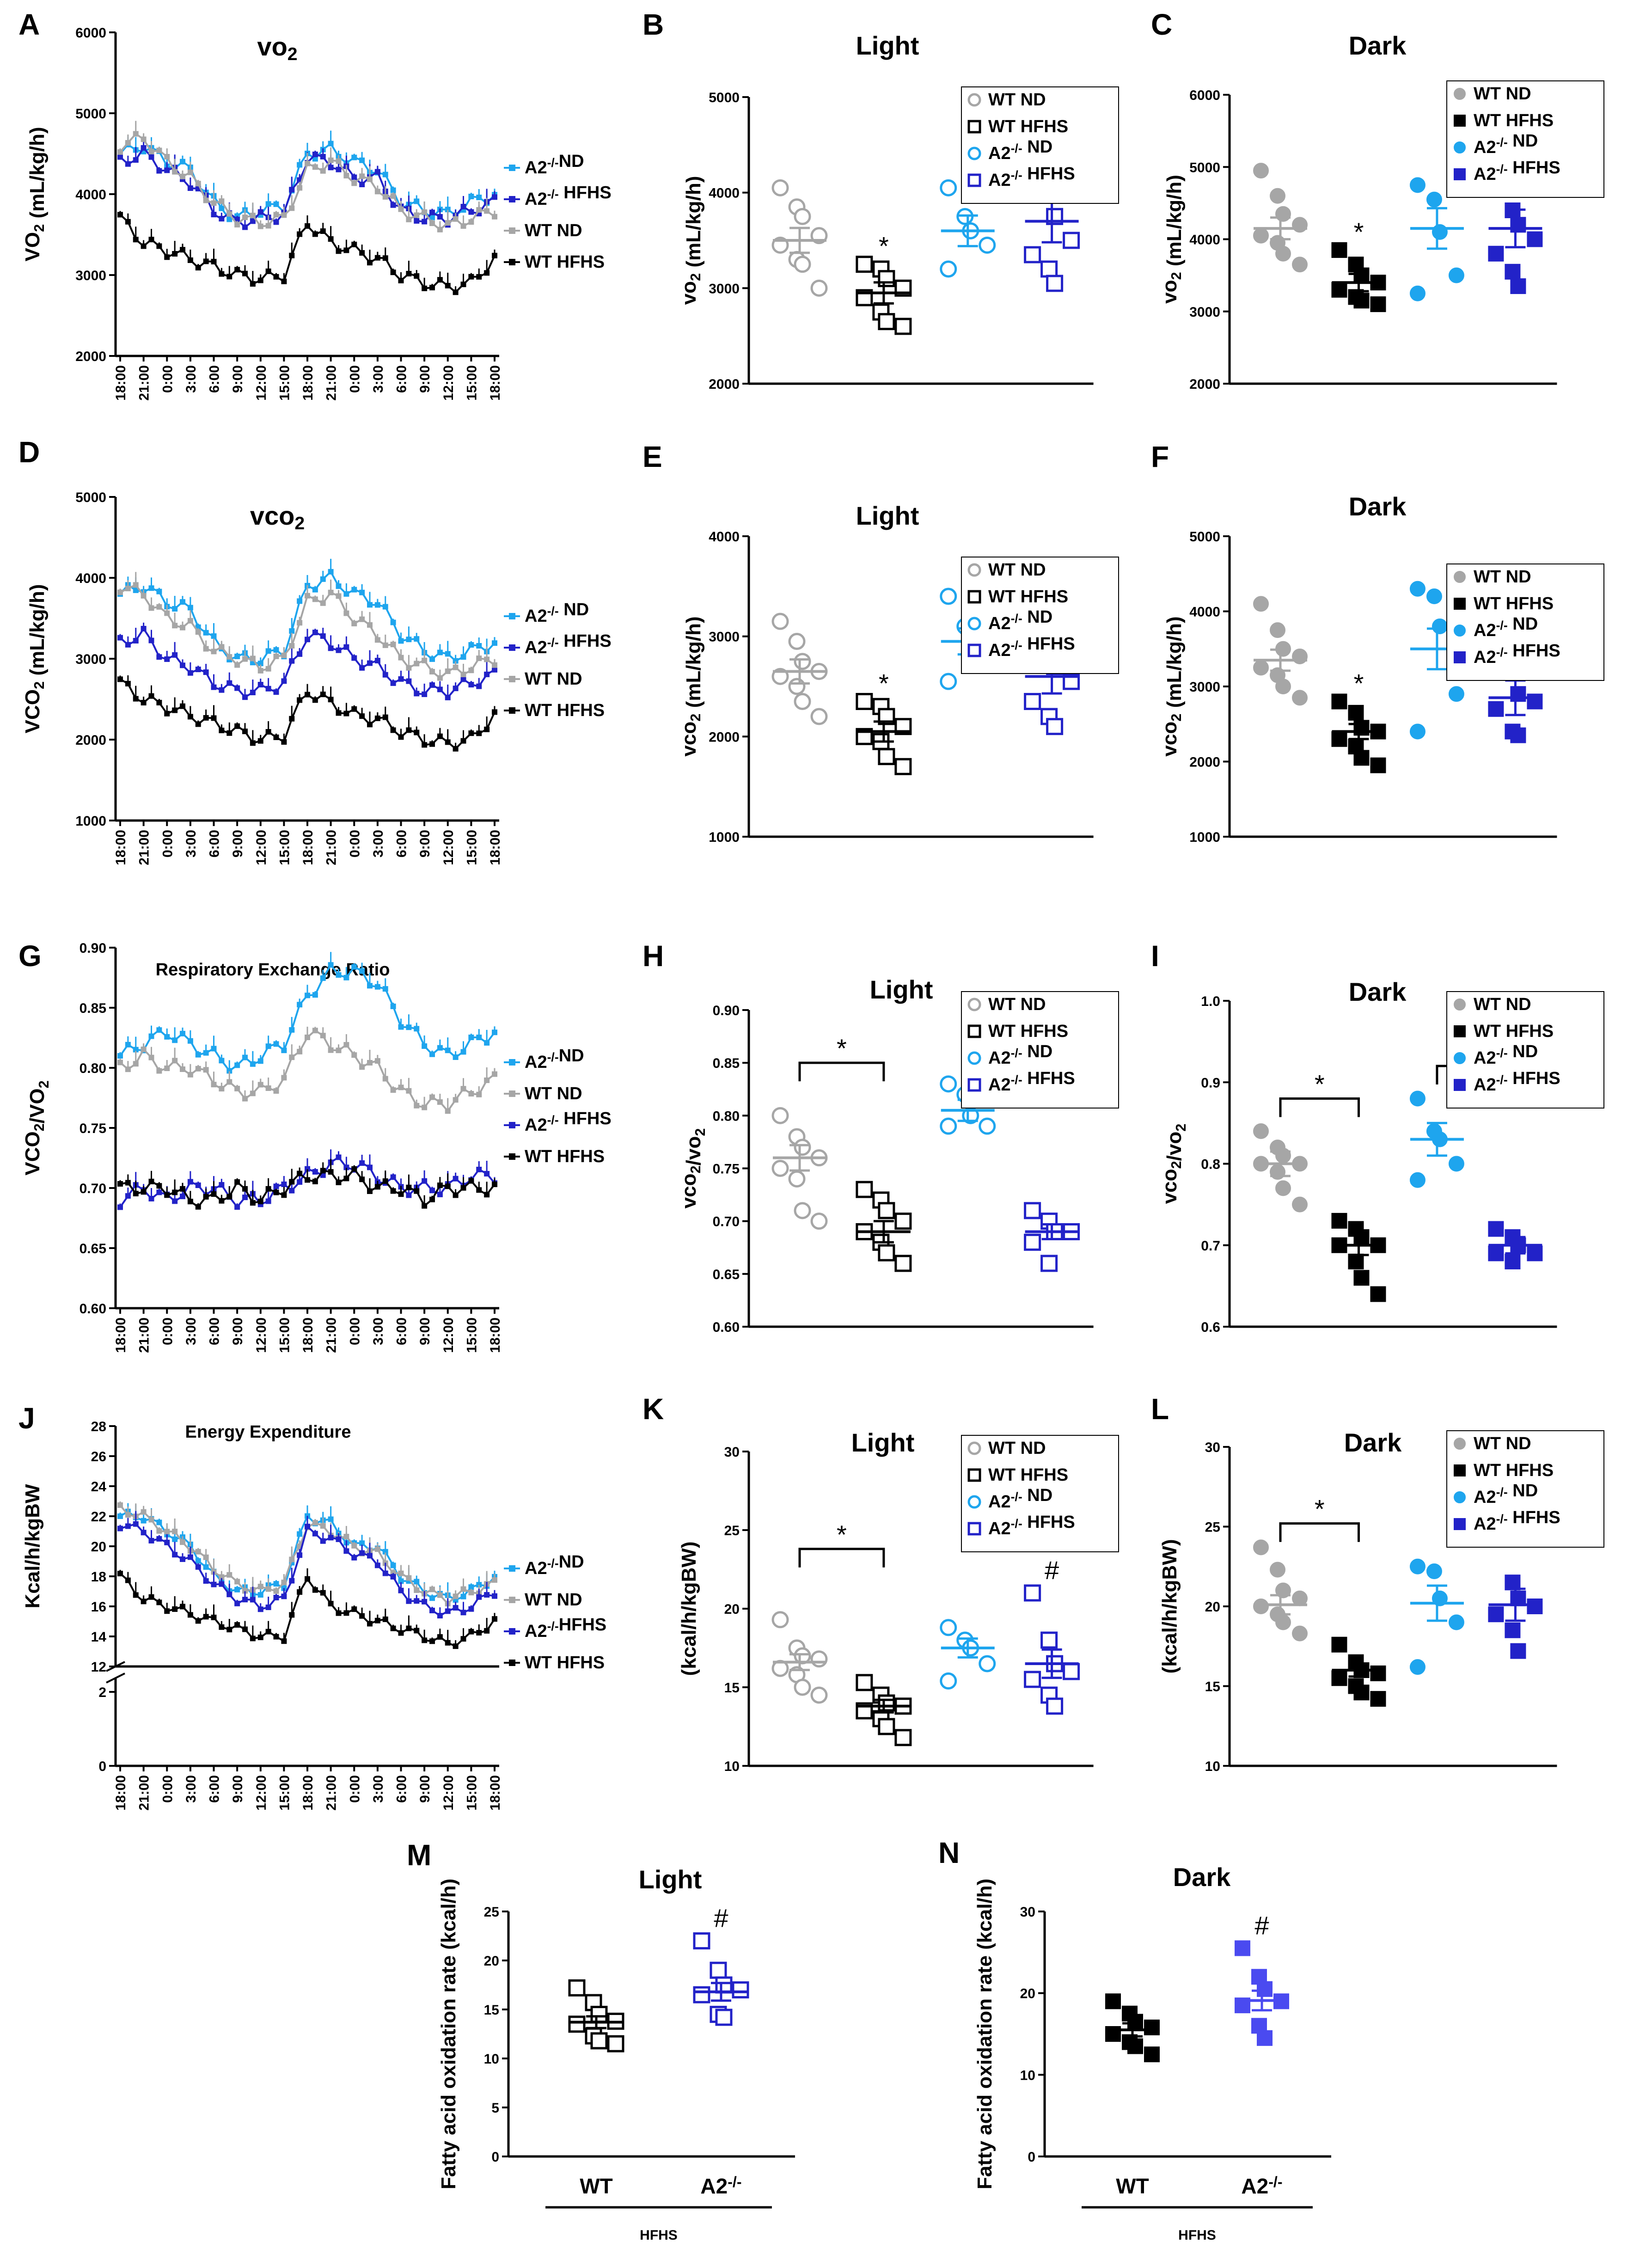  I want to click on x-tick-label: 21:00, so click(331, 383).